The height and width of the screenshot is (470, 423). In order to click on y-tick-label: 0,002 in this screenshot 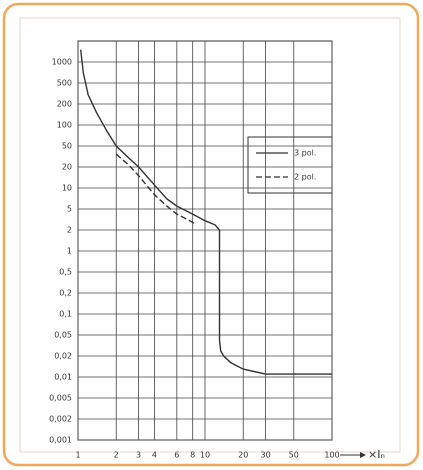, I will do `click(60, 419)`.